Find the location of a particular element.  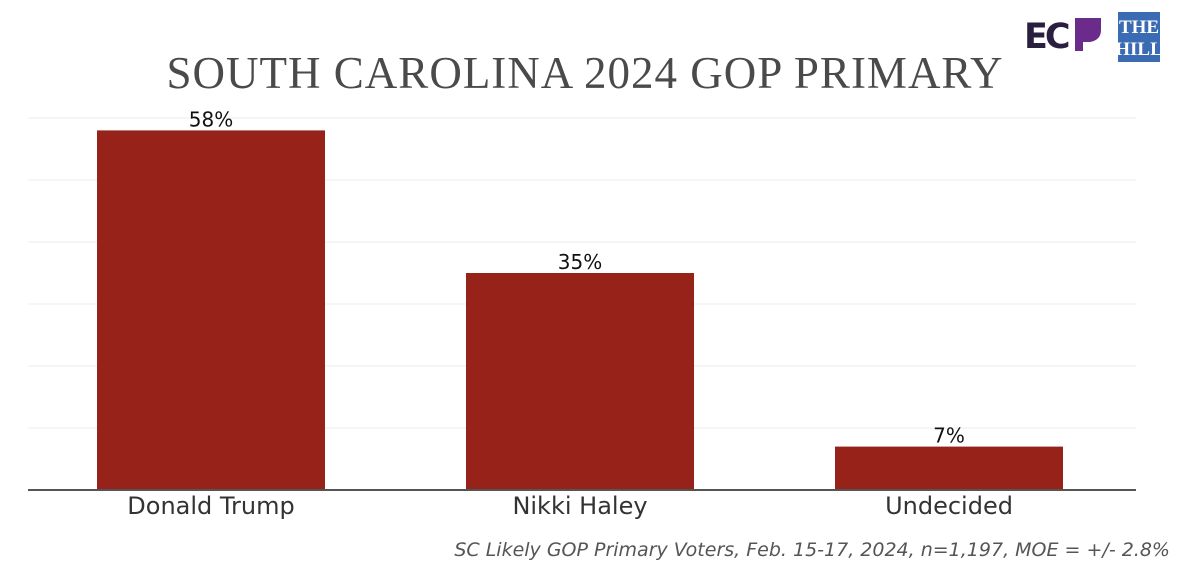

bar-value-label: 35% is located at coordinates (580, 262).